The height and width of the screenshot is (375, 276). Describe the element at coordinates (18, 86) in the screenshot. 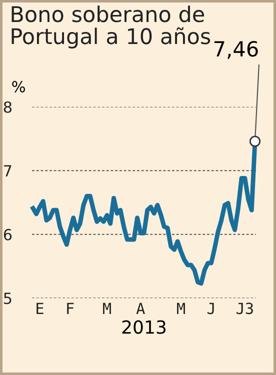

I see `y-axis-title: %` at that location.